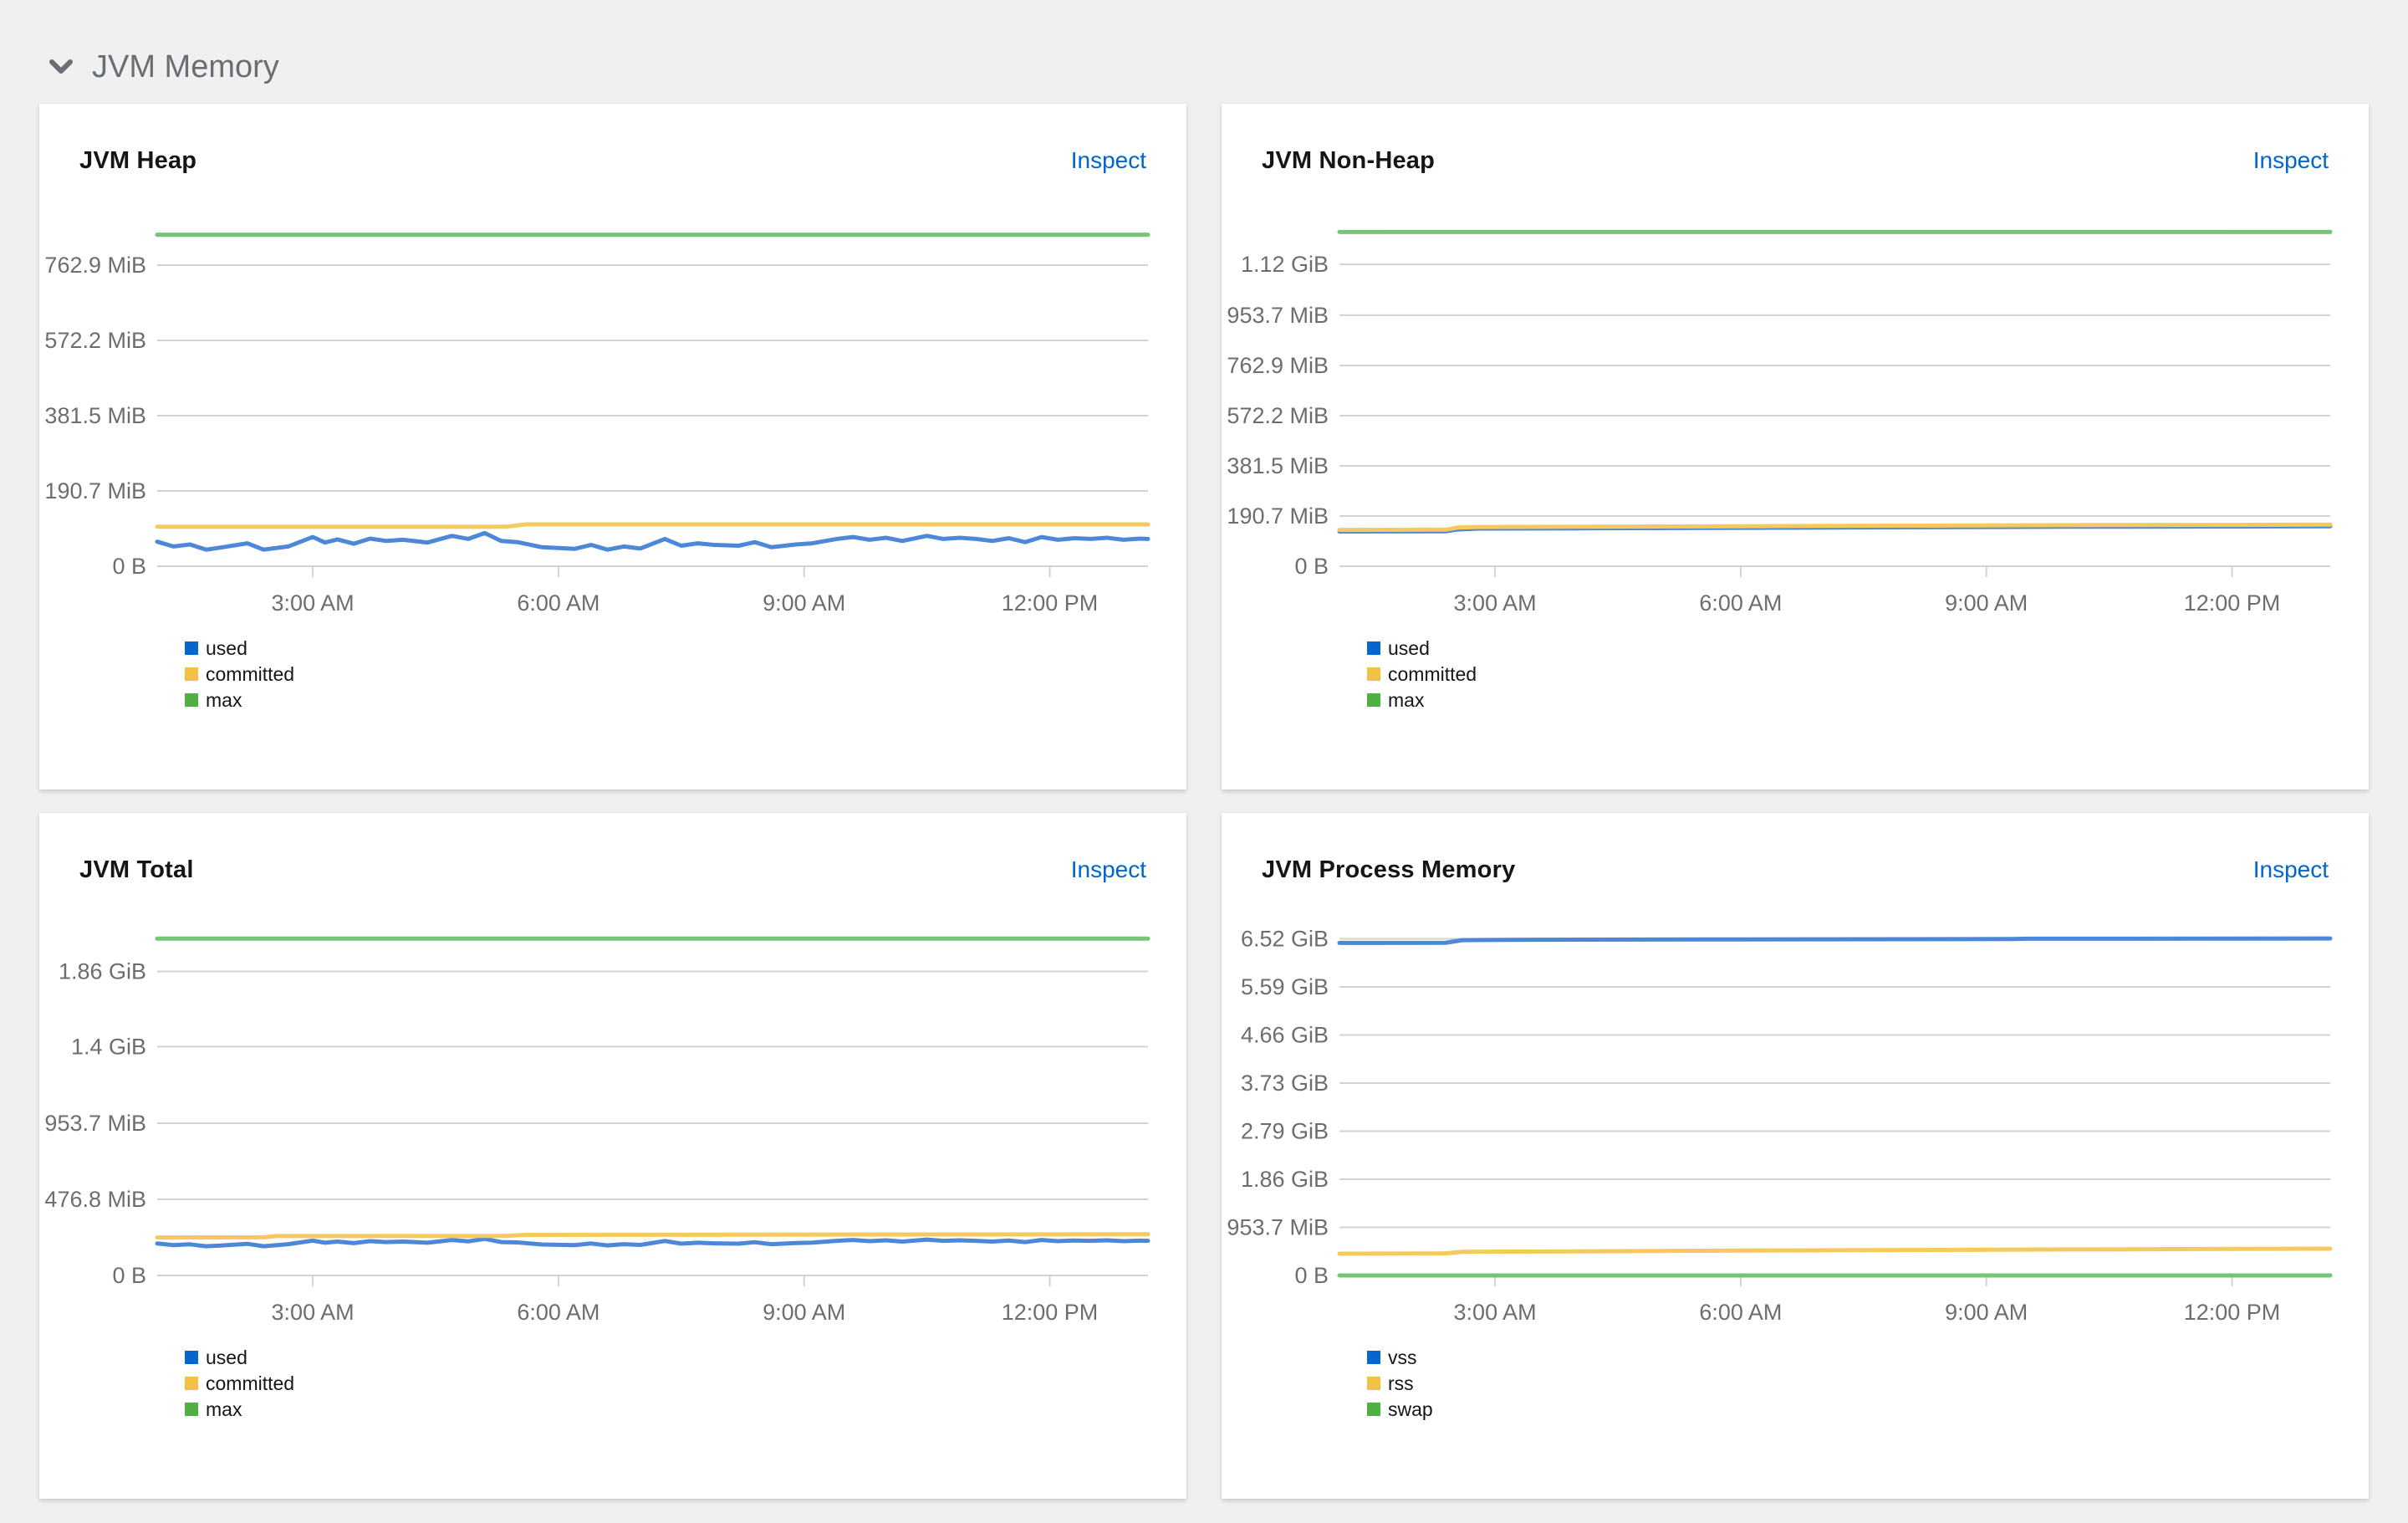  What do you see at coordinates (1835, 940) in the screenshot?
I see `series-line-vss` at bounding box center [1835, 940].